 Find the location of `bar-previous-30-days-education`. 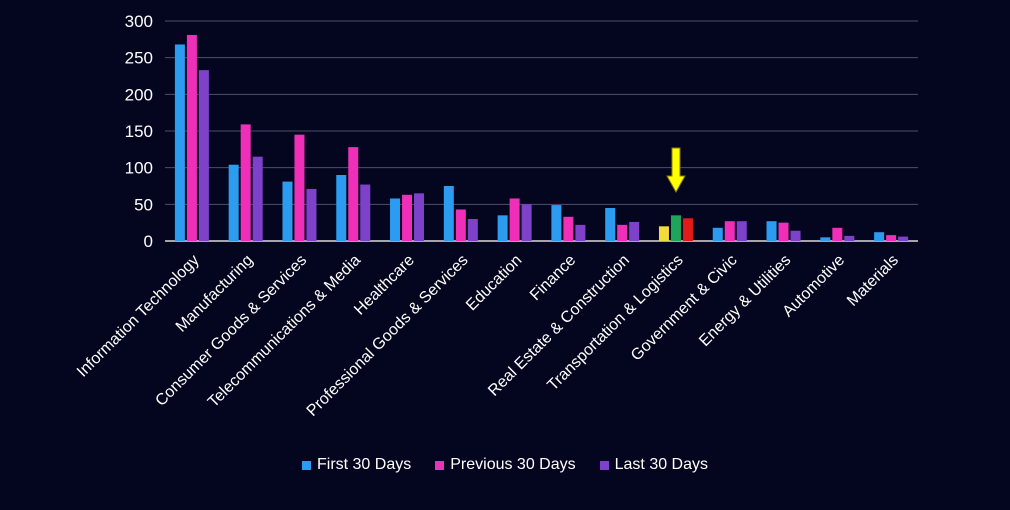

bar-previous-30-days-education is located at coordinates (514, 219).